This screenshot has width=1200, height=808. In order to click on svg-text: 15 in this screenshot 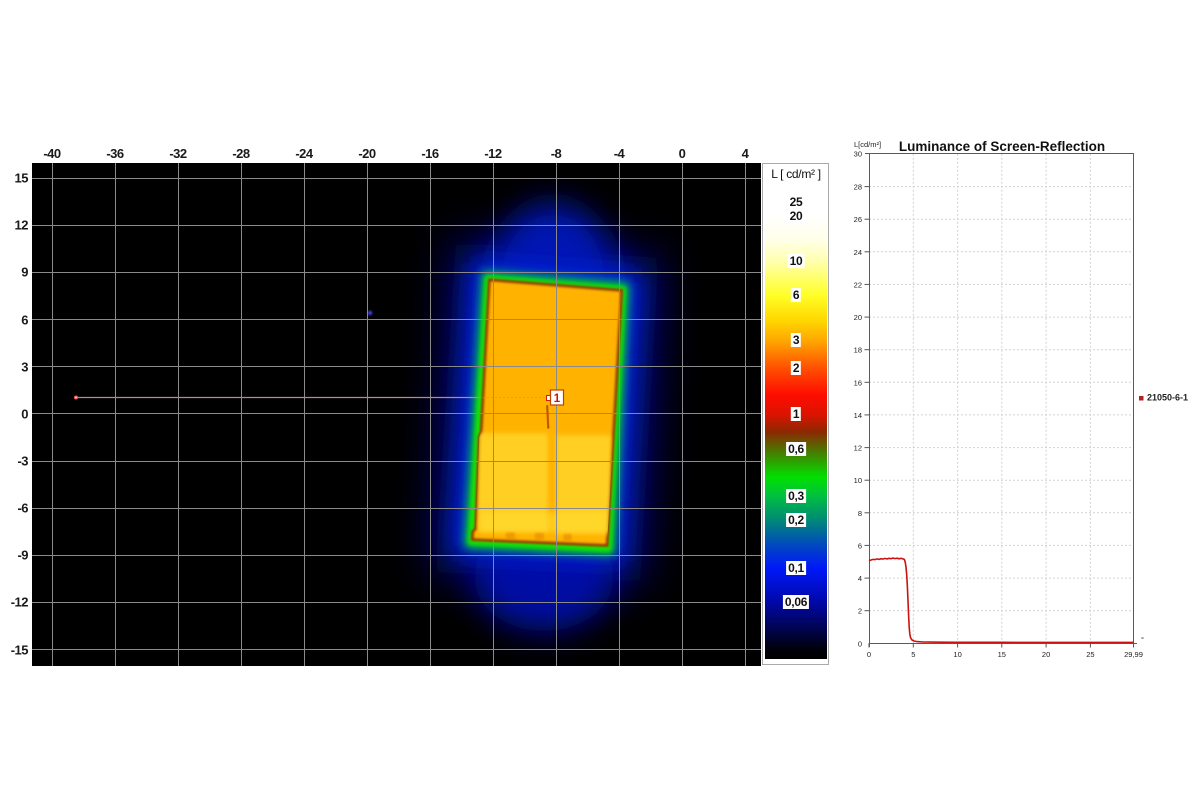, I will do `click(1002, 654)`.